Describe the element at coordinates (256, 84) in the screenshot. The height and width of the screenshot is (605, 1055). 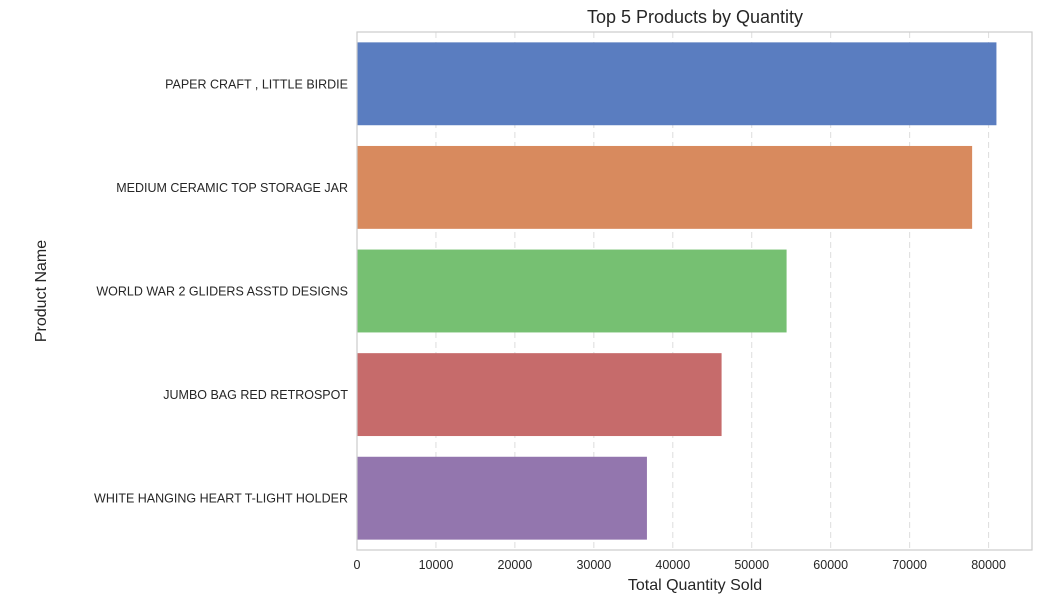
I see `category-label: PAPER CRAFT , LITTLE BIRDIE` at that location.